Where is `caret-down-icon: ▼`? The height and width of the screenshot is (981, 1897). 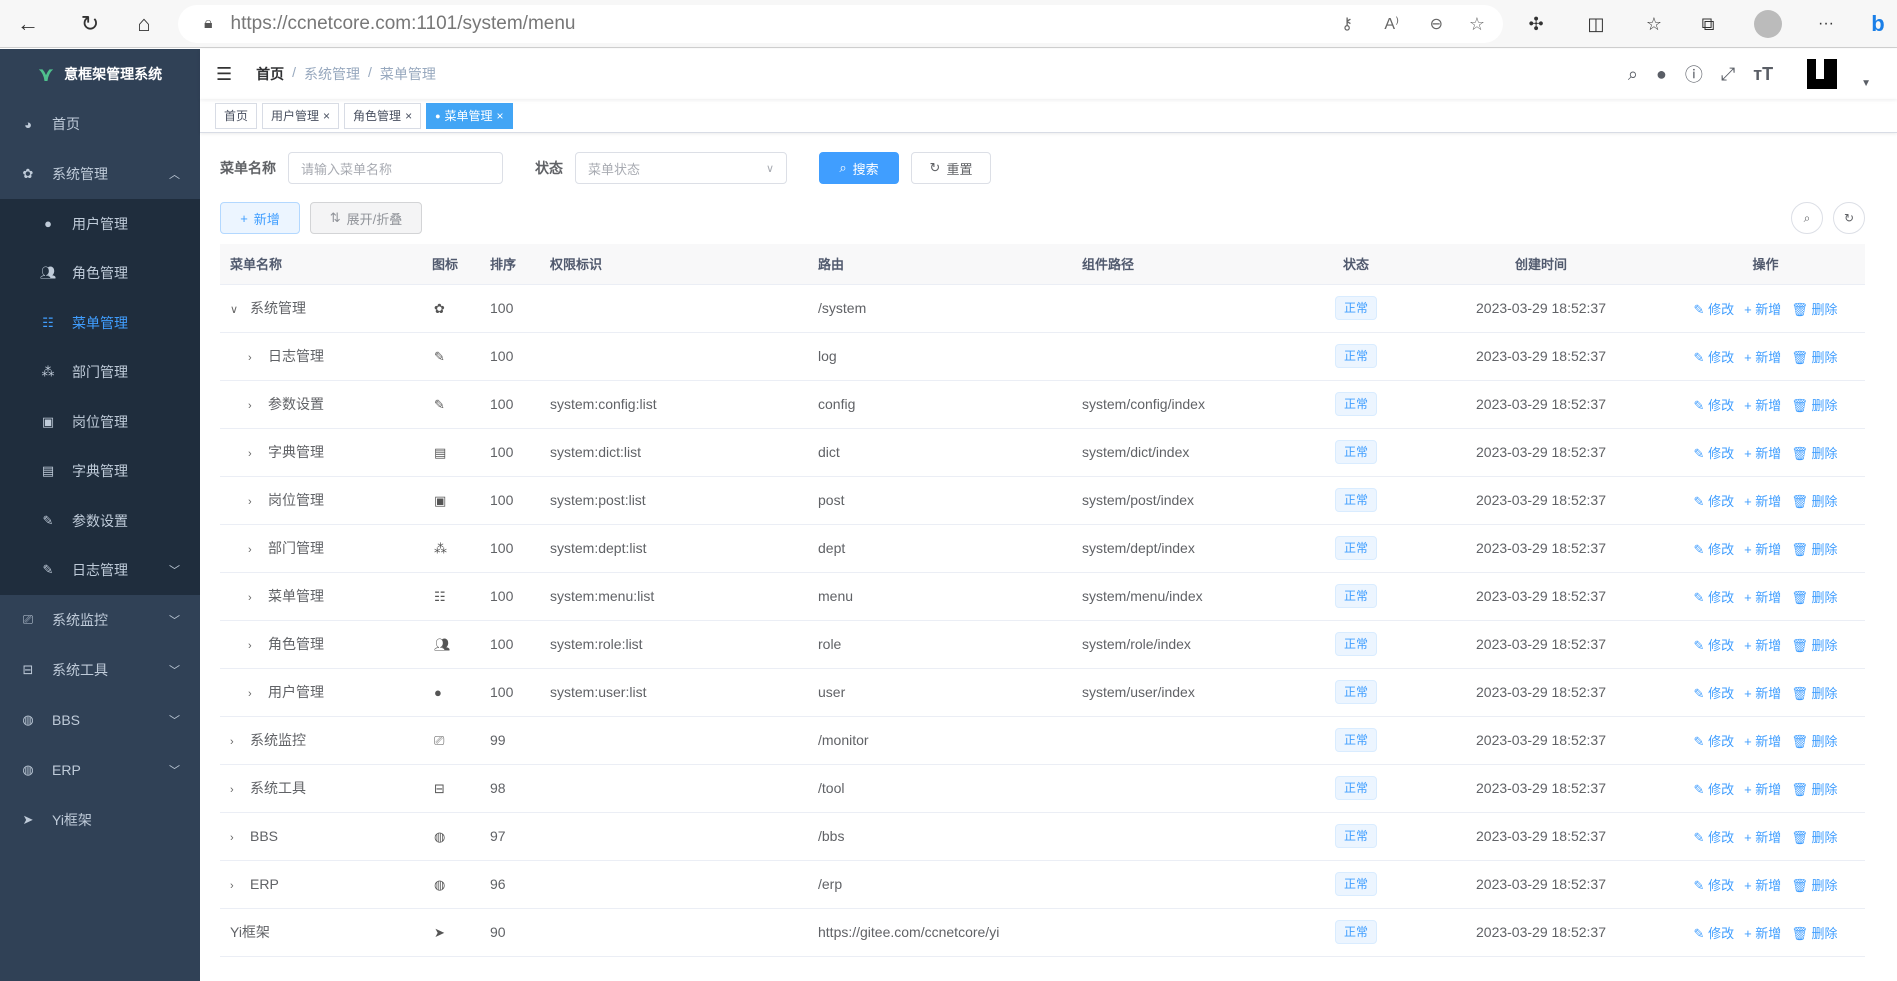
caret-down-icon: ▼ is located at coordinates (1866, 83).